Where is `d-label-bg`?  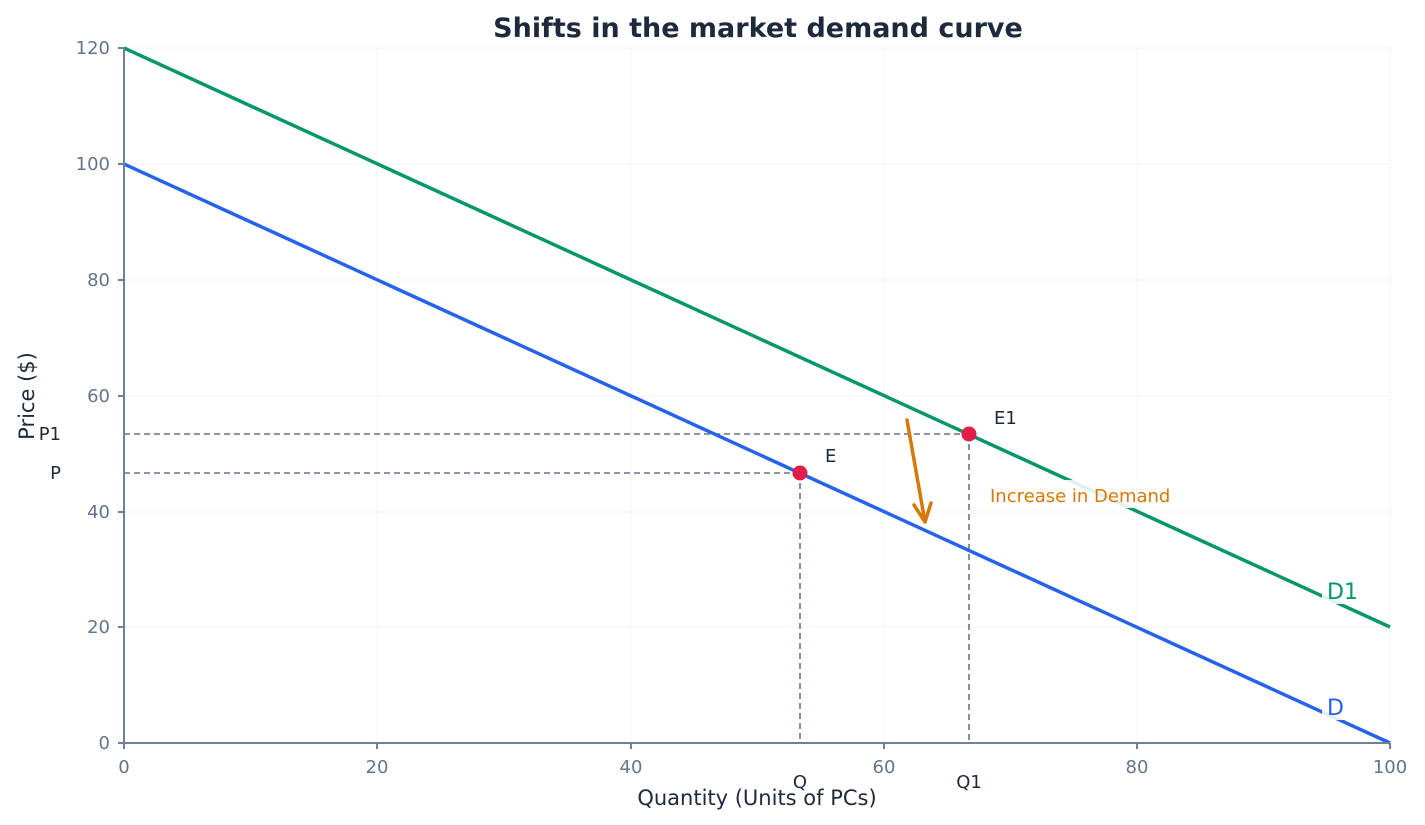
d-label-bg is located at coordinates (1337, 707).